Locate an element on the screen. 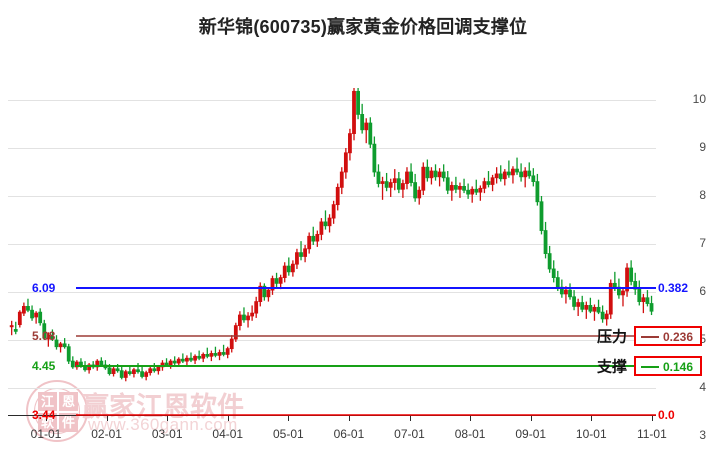 The image size is (726, 450). fib-ratio-box-0.146: 0.146 is located at coordinates (668, 366).